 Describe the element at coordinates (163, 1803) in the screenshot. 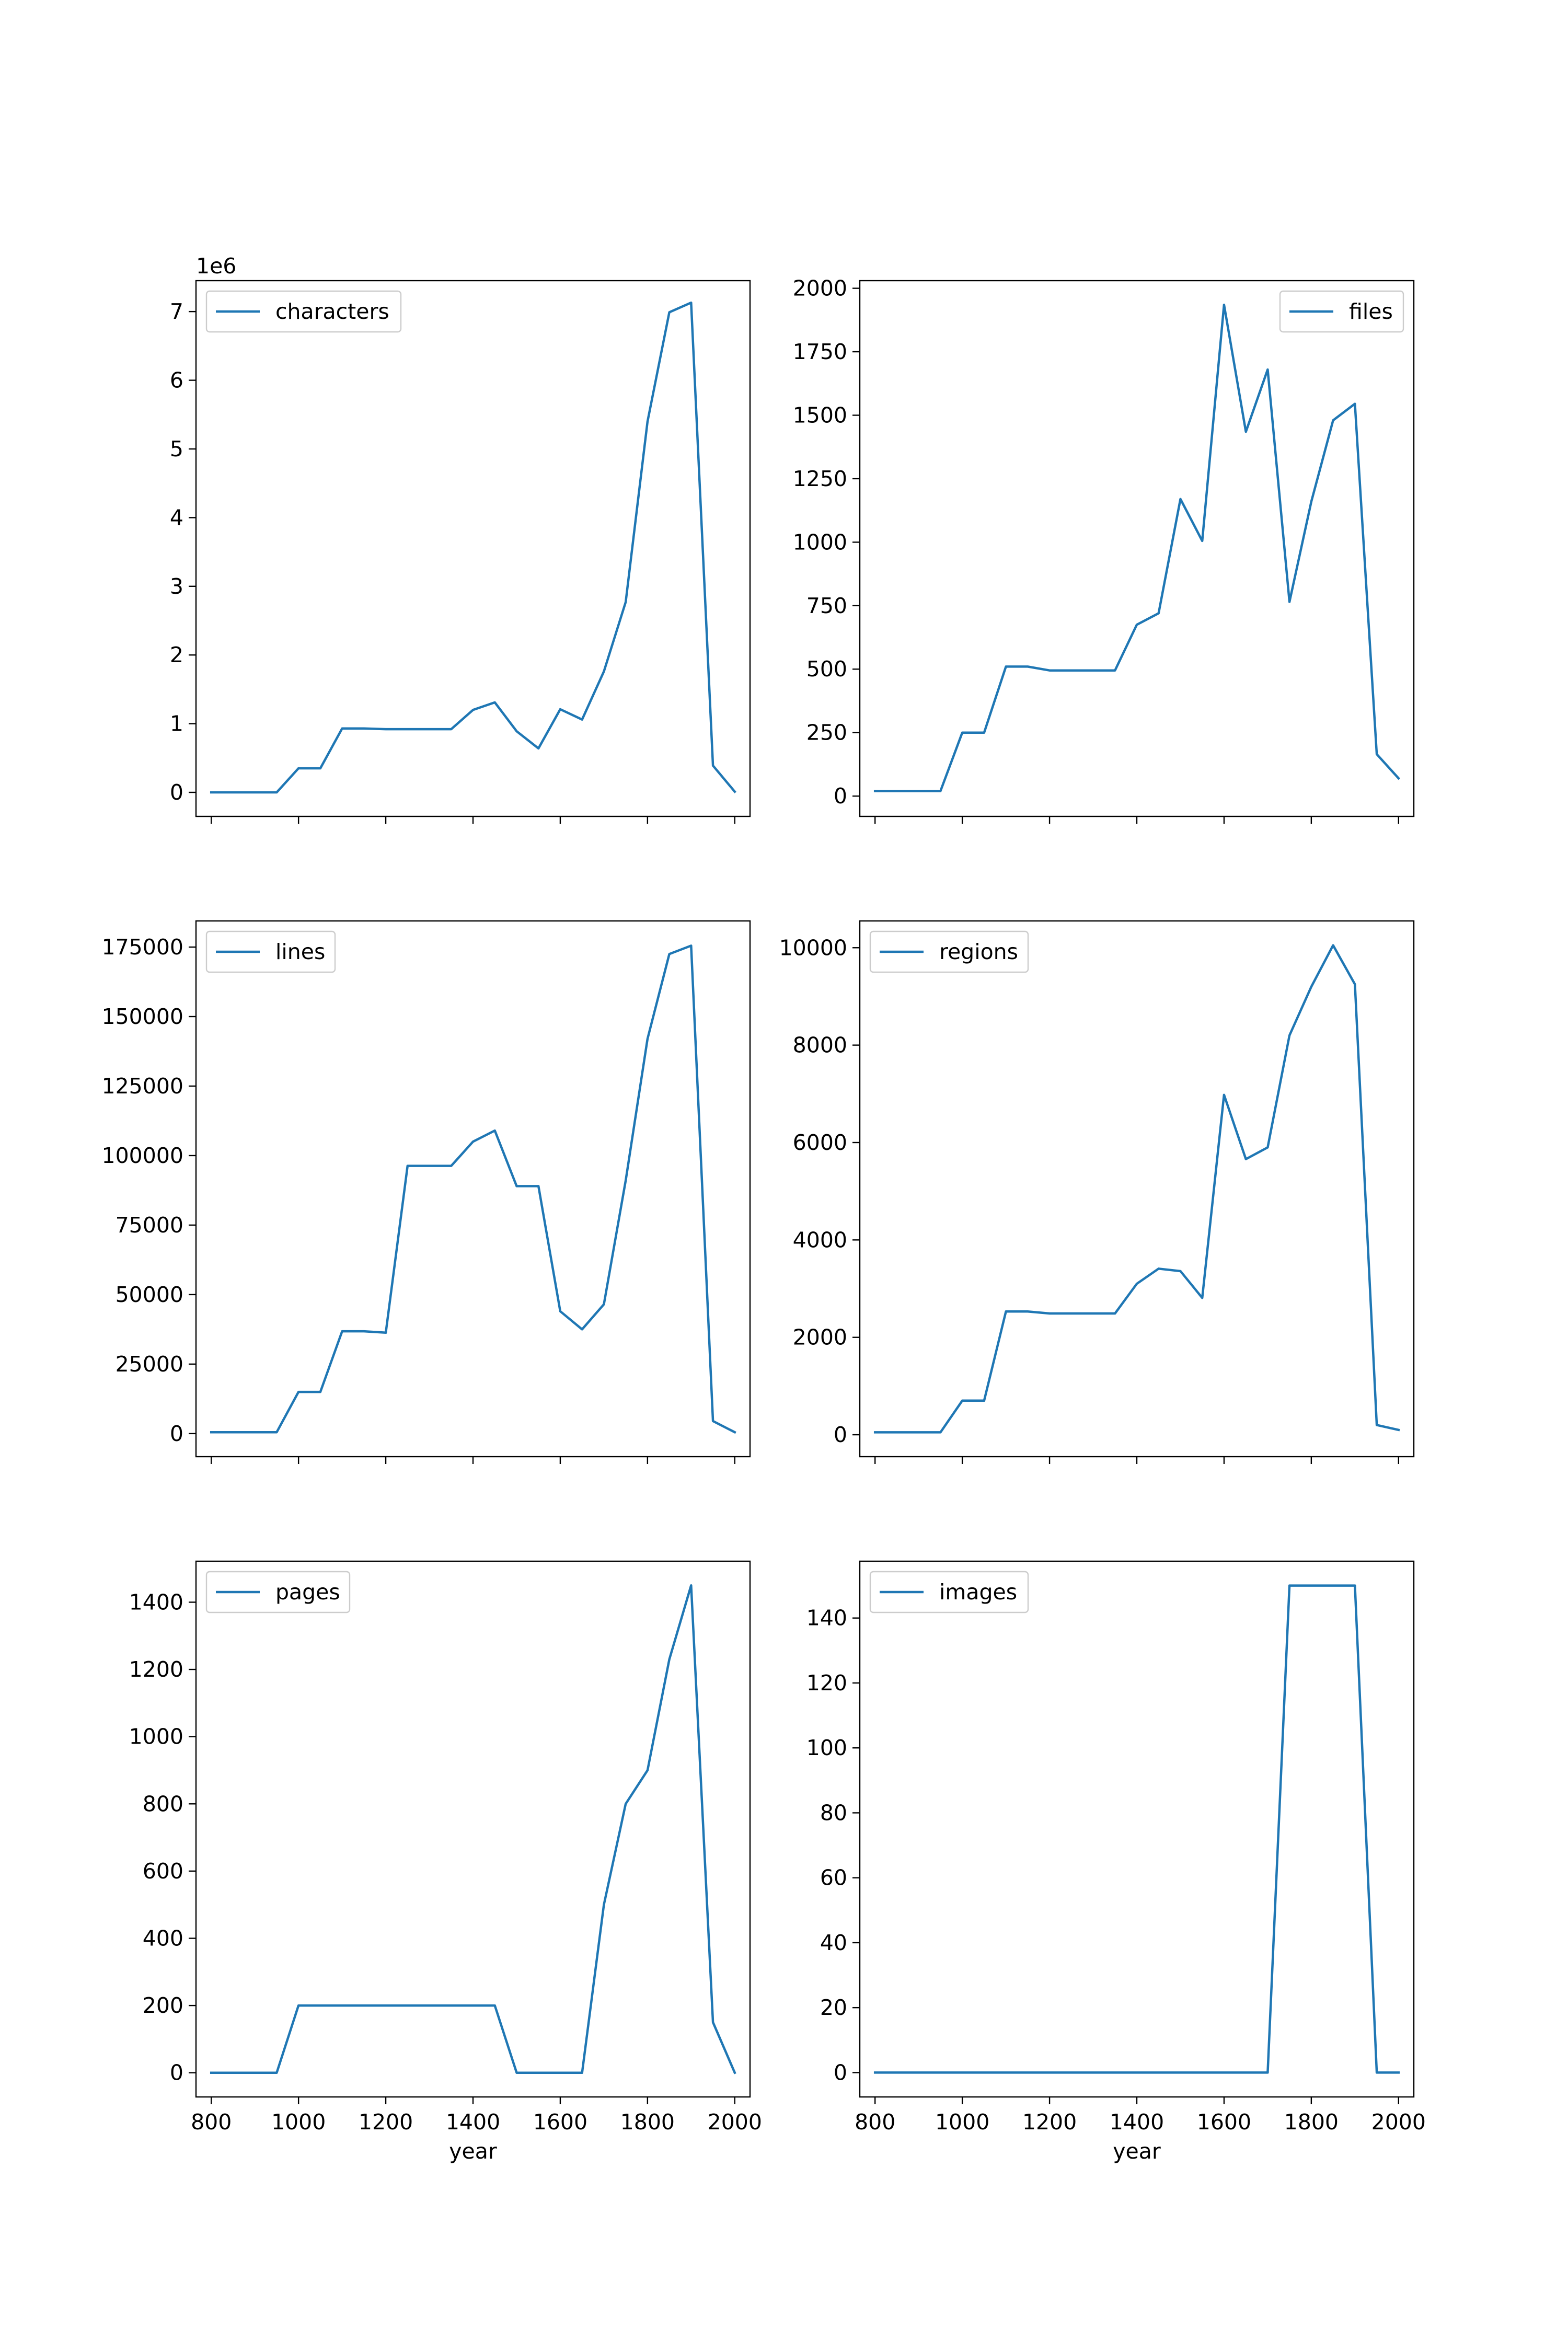

I see `y-tick-label: 800` at that location.